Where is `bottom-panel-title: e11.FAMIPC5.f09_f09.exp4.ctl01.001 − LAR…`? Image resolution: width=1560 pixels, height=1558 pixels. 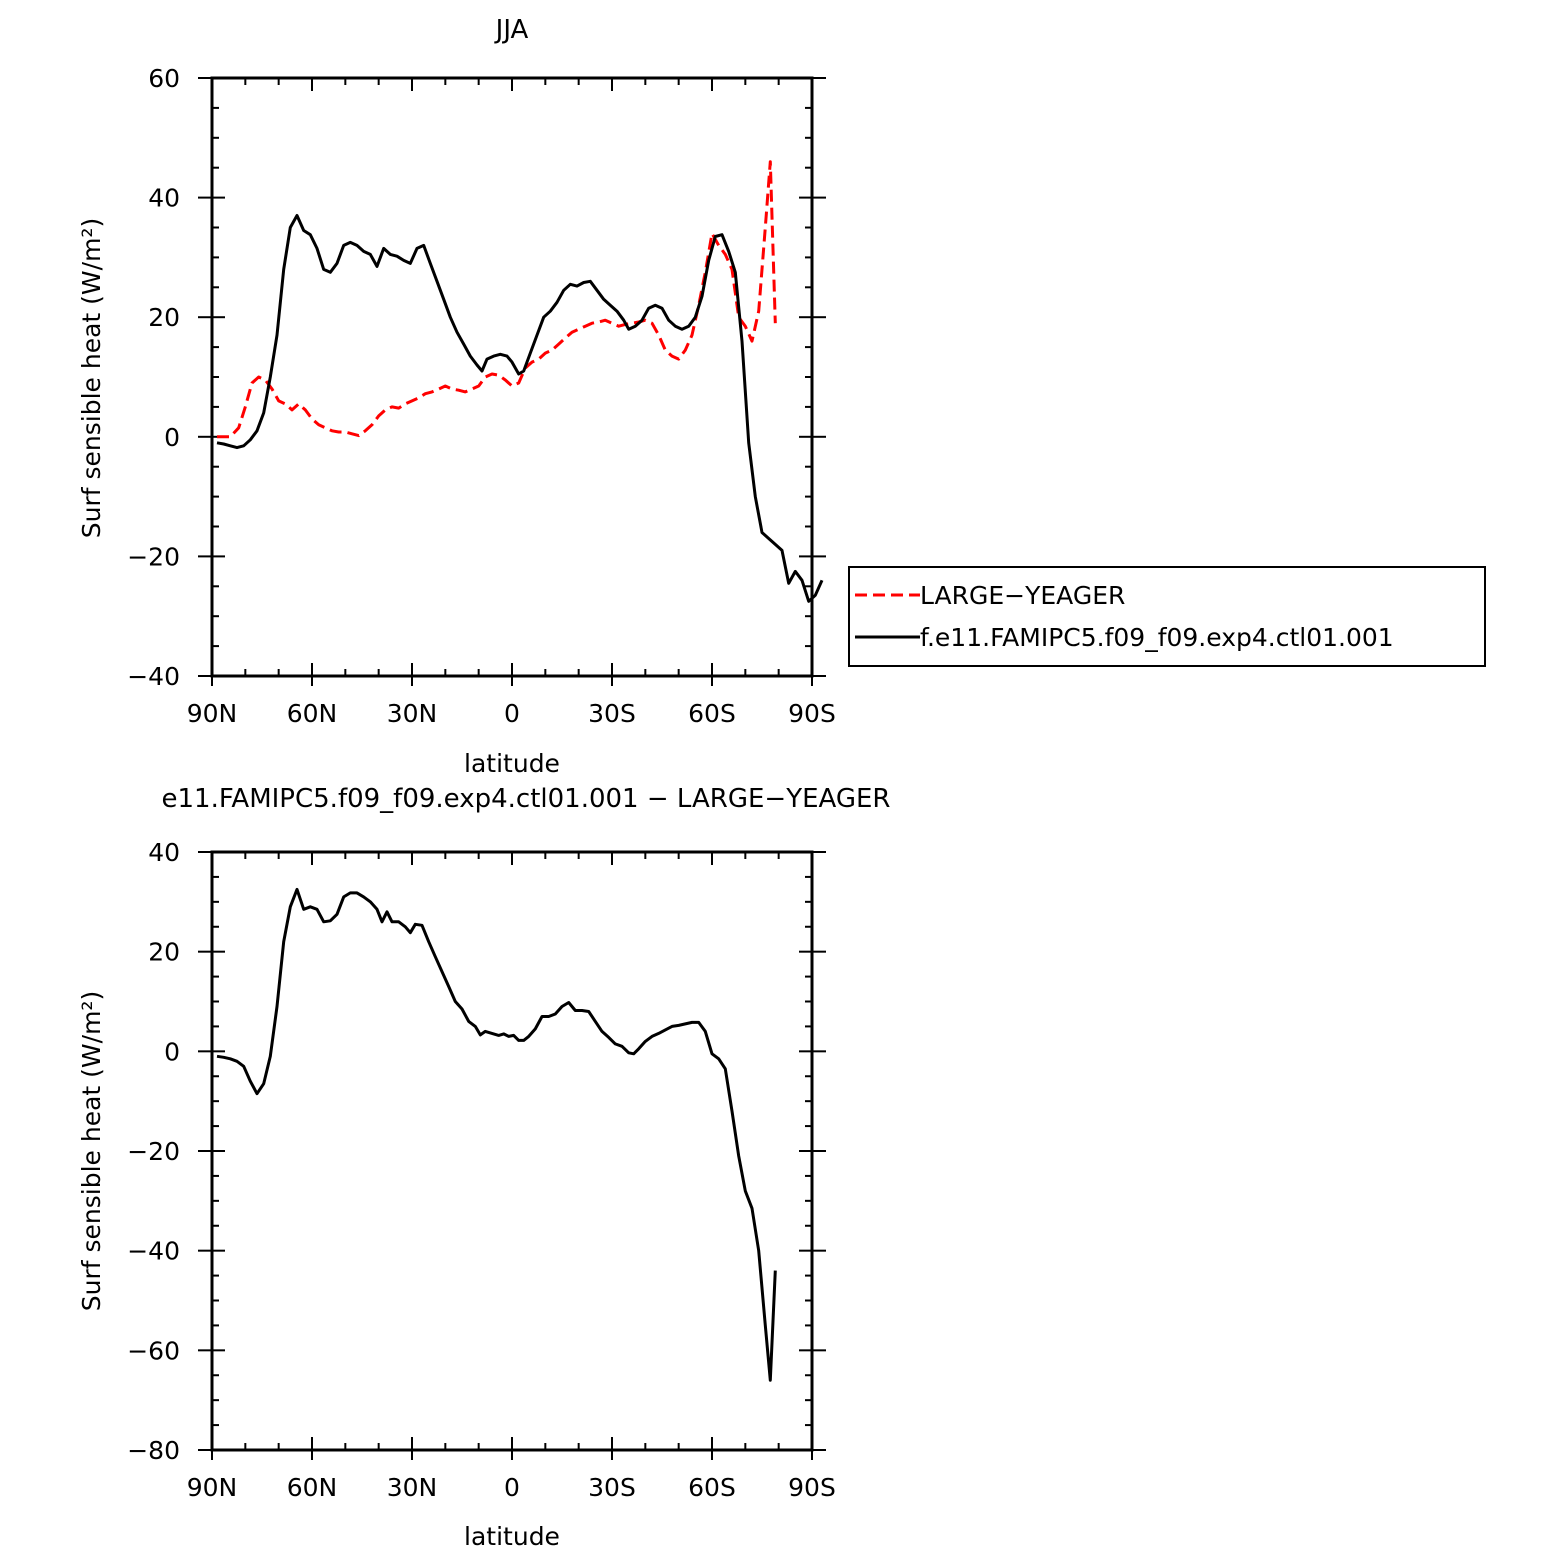
bottom-panel-title: e11.FAMIPC5.f09_f09.exp4.ctl01.001 − LAR… is located at coordinates (526, 799).